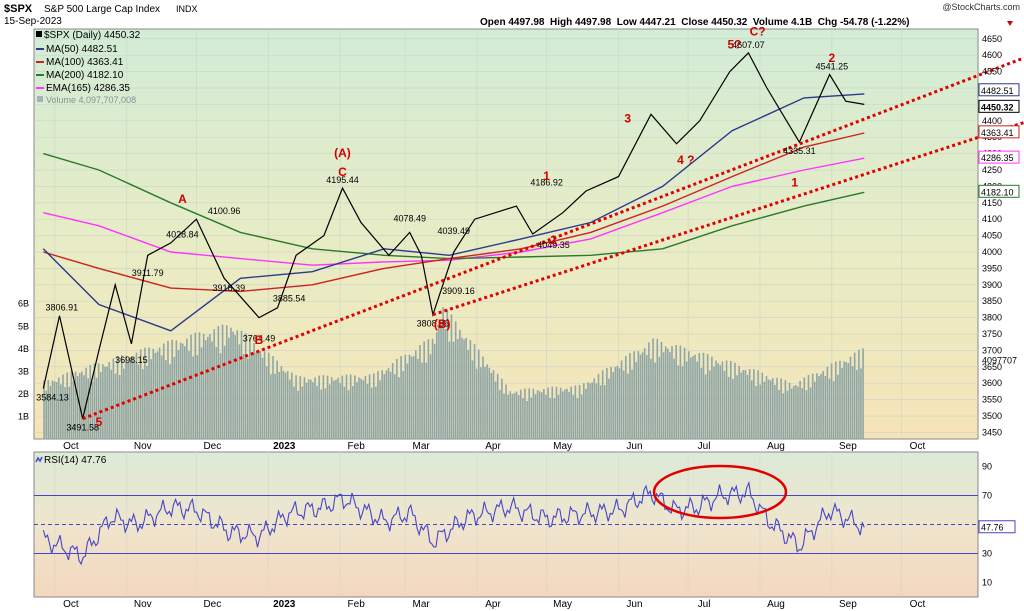 This screenshot has height=611, width=1024. I want to click on chart-name: S&P 500 Large Cap Index, so click(102, 9).